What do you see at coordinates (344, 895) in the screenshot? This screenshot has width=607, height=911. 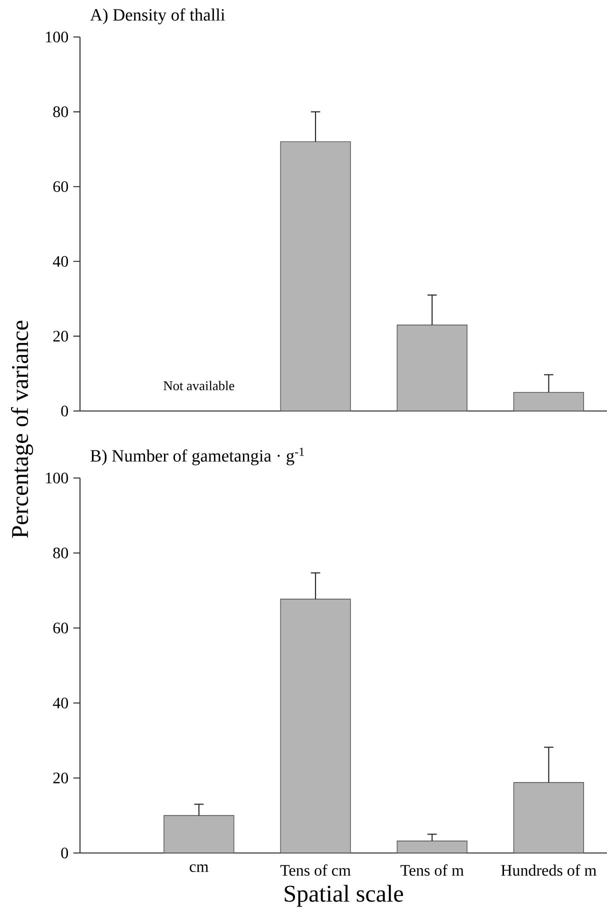 I see `x-axis-title: Spatial scale` at bounding box center [344, 895].